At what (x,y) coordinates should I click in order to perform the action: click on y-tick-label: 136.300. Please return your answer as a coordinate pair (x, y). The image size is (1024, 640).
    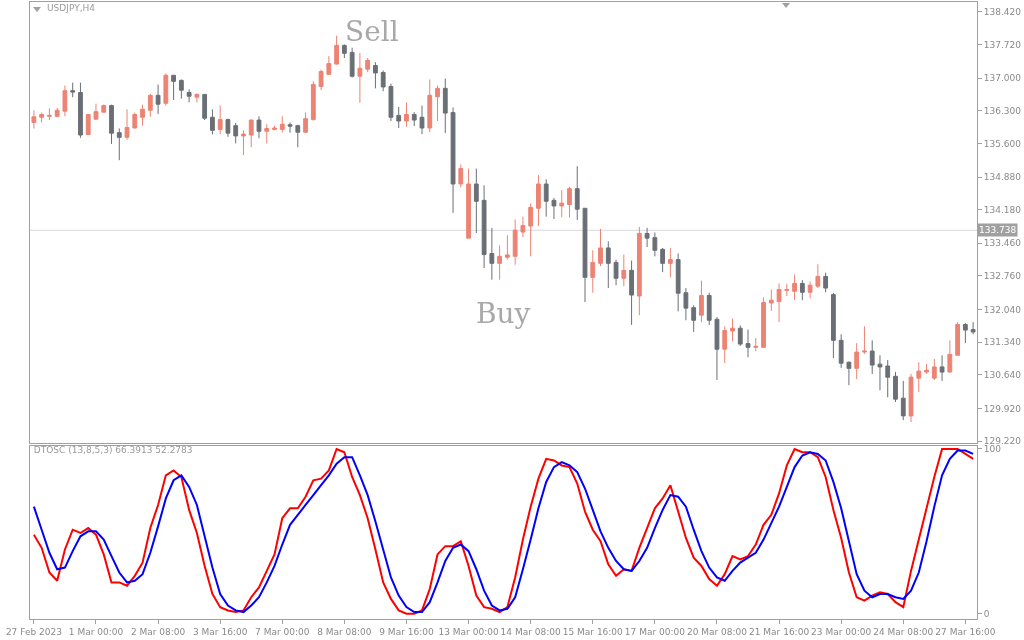
    Looking at the image, I should click on (1002, 110).